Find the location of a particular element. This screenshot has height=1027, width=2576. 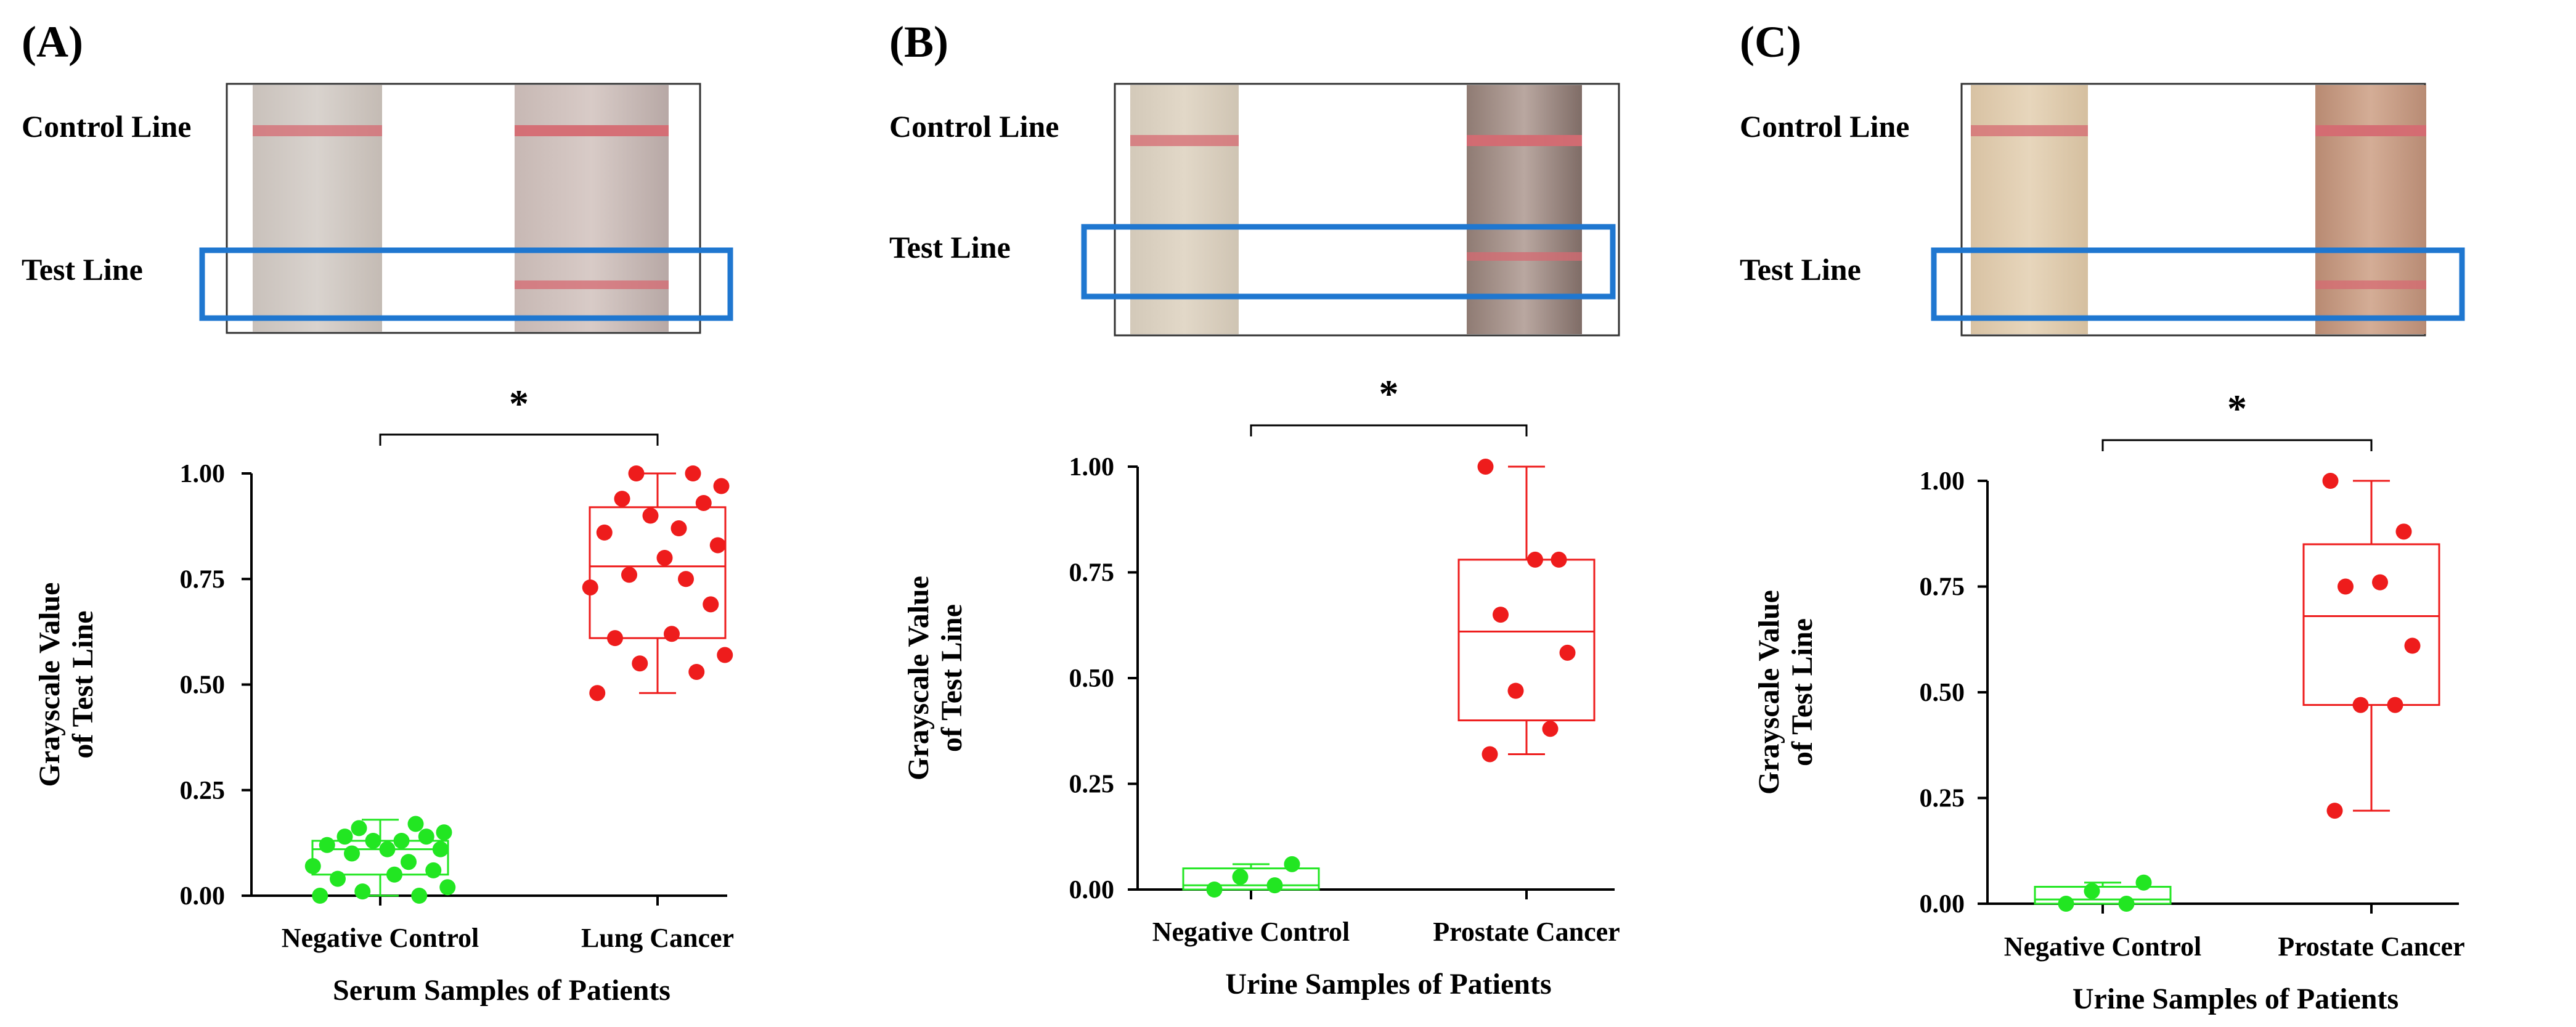

significance-star: * is located at coordinates (1389, 393).